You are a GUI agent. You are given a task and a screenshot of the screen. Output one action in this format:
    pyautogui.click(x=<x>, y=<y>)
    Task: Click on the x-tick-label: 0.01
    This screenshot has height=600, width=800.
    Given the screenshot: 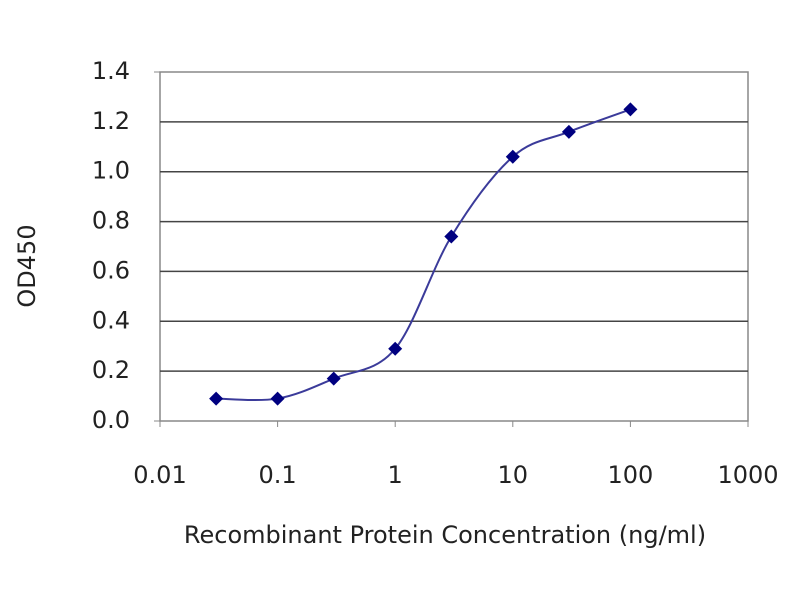 What is the action you would take?
    pyautogui.click(x=159, y=475)
    